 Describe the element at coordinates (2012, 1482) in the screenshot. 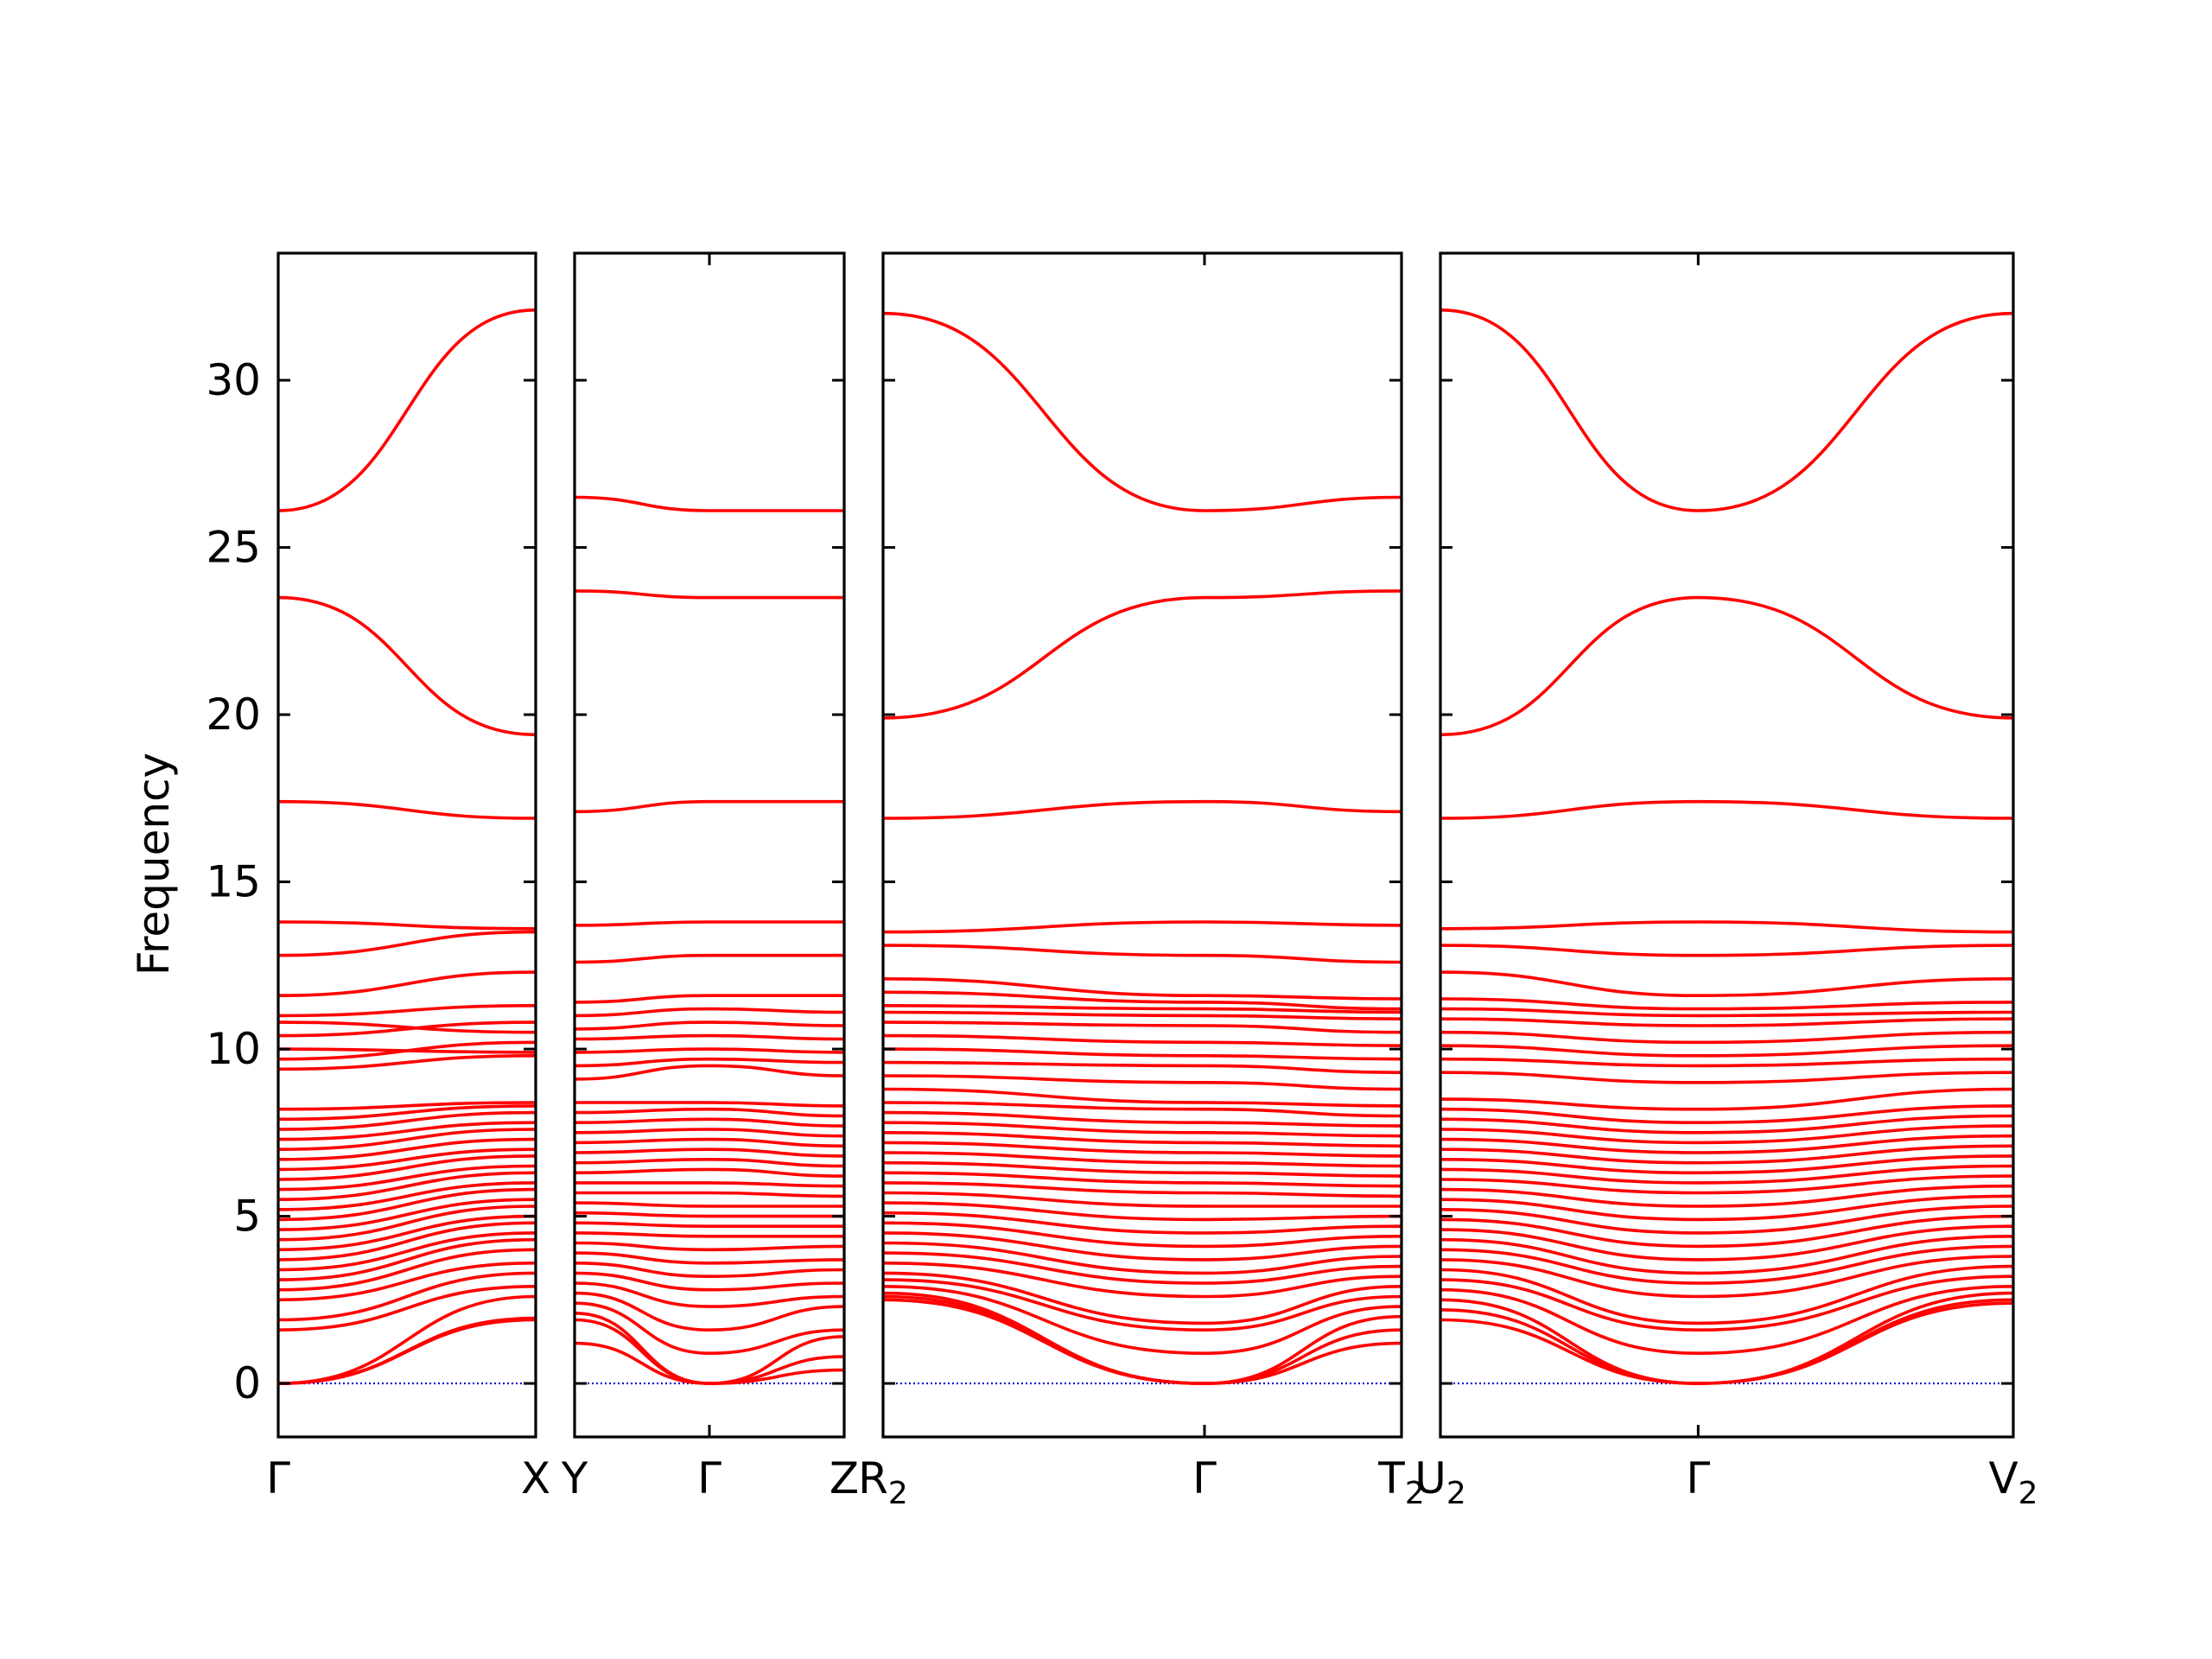

I see `x-tick-label: V2` at that location.